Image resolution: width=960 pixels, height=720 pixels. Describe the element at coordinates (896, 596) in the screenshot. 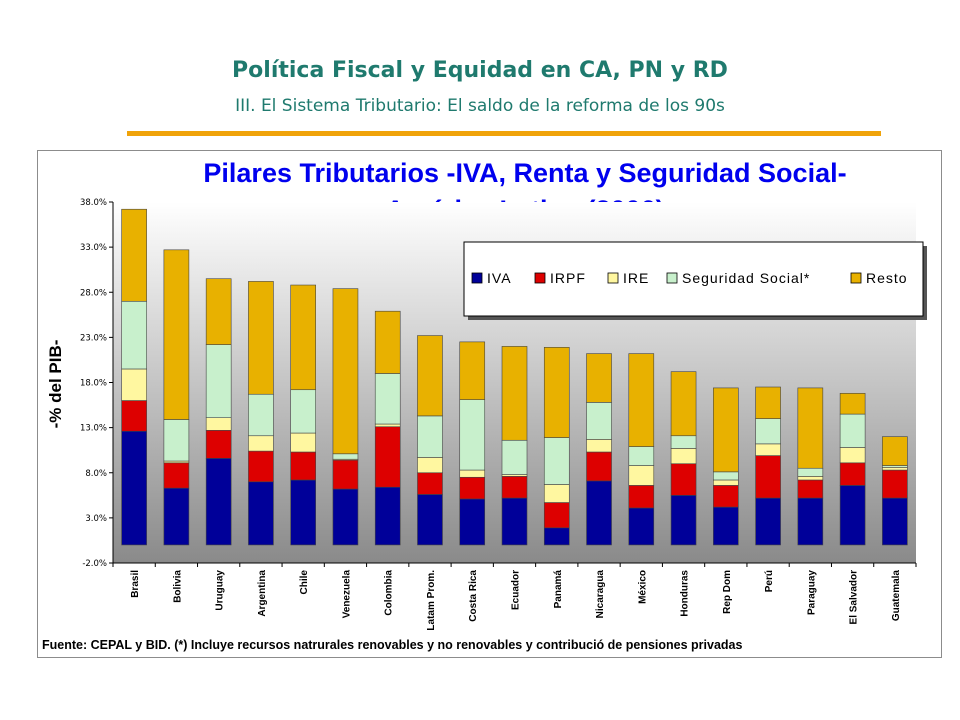

I see `x-tick-label: Guatemala` at that location.